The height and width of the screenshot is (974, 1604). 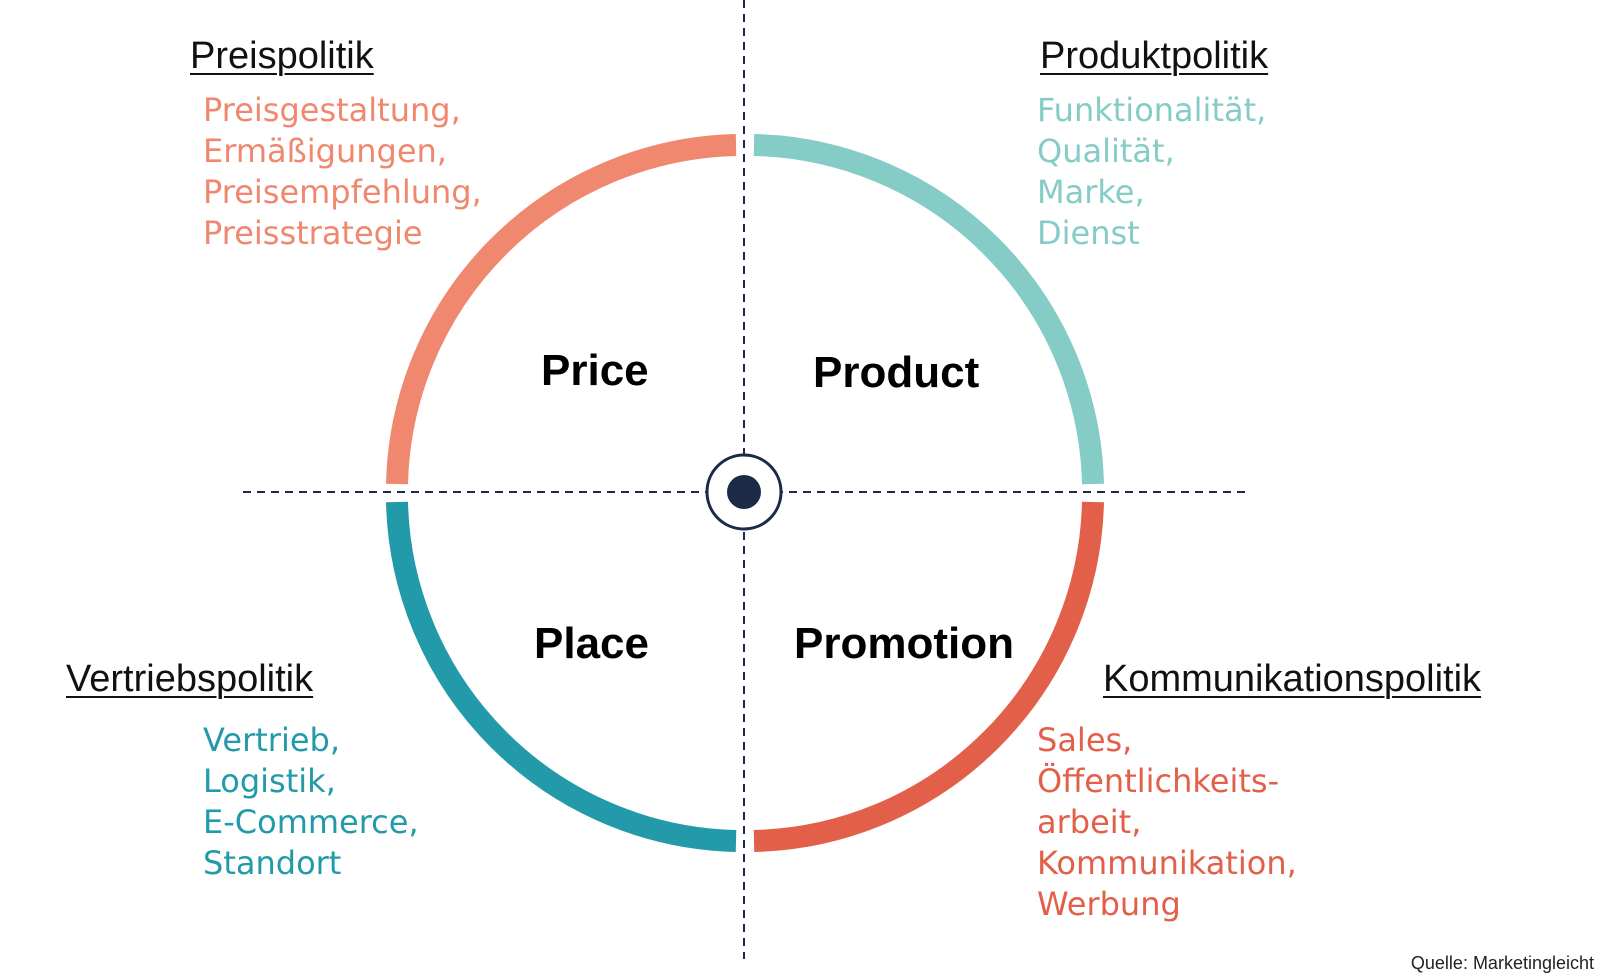 What do you see at coordinates (1151, 172) in the screenshot?
I see `product-items: Funktionalität, Qualität, Marke, Dienst` at bounding box center [1151, 172].